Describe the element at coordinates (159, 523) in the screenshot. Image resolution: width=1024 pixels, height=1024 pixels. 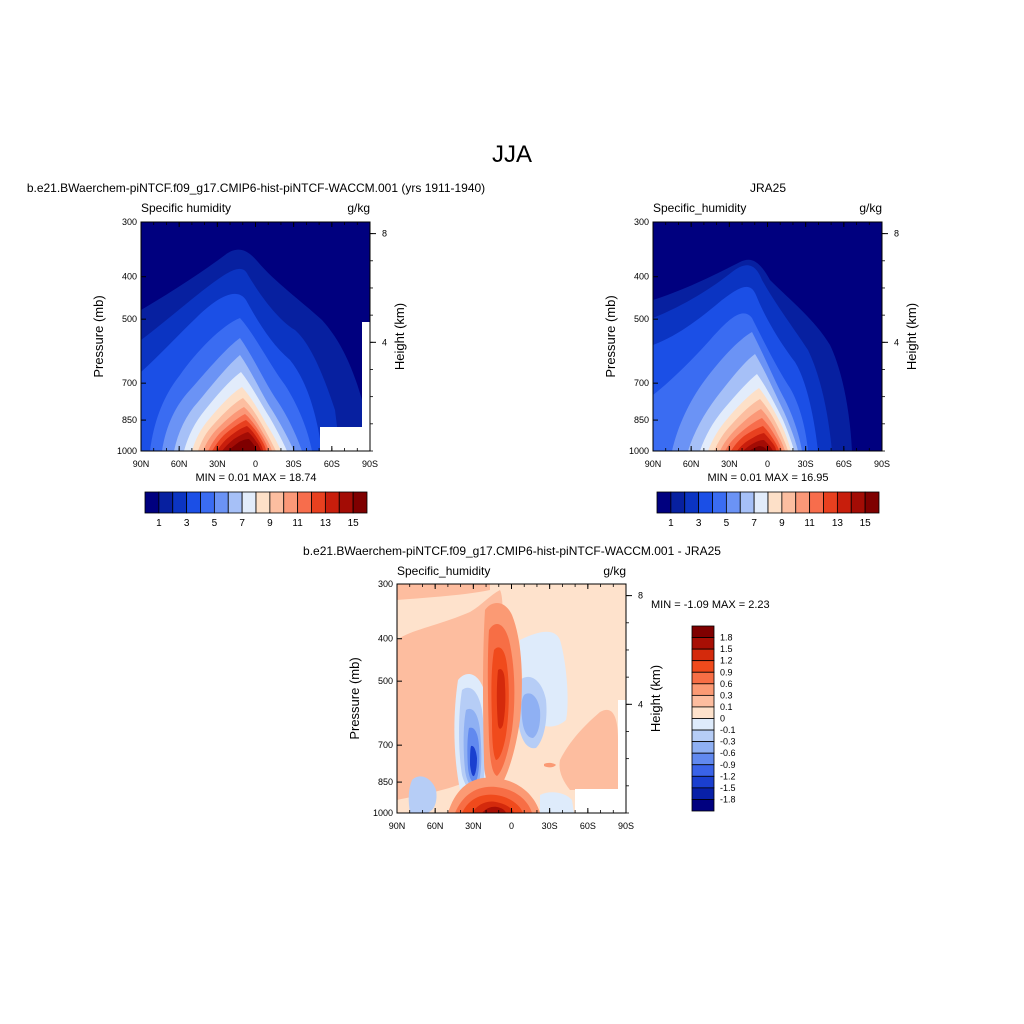
I see `colorbar-label: 1` at that location.